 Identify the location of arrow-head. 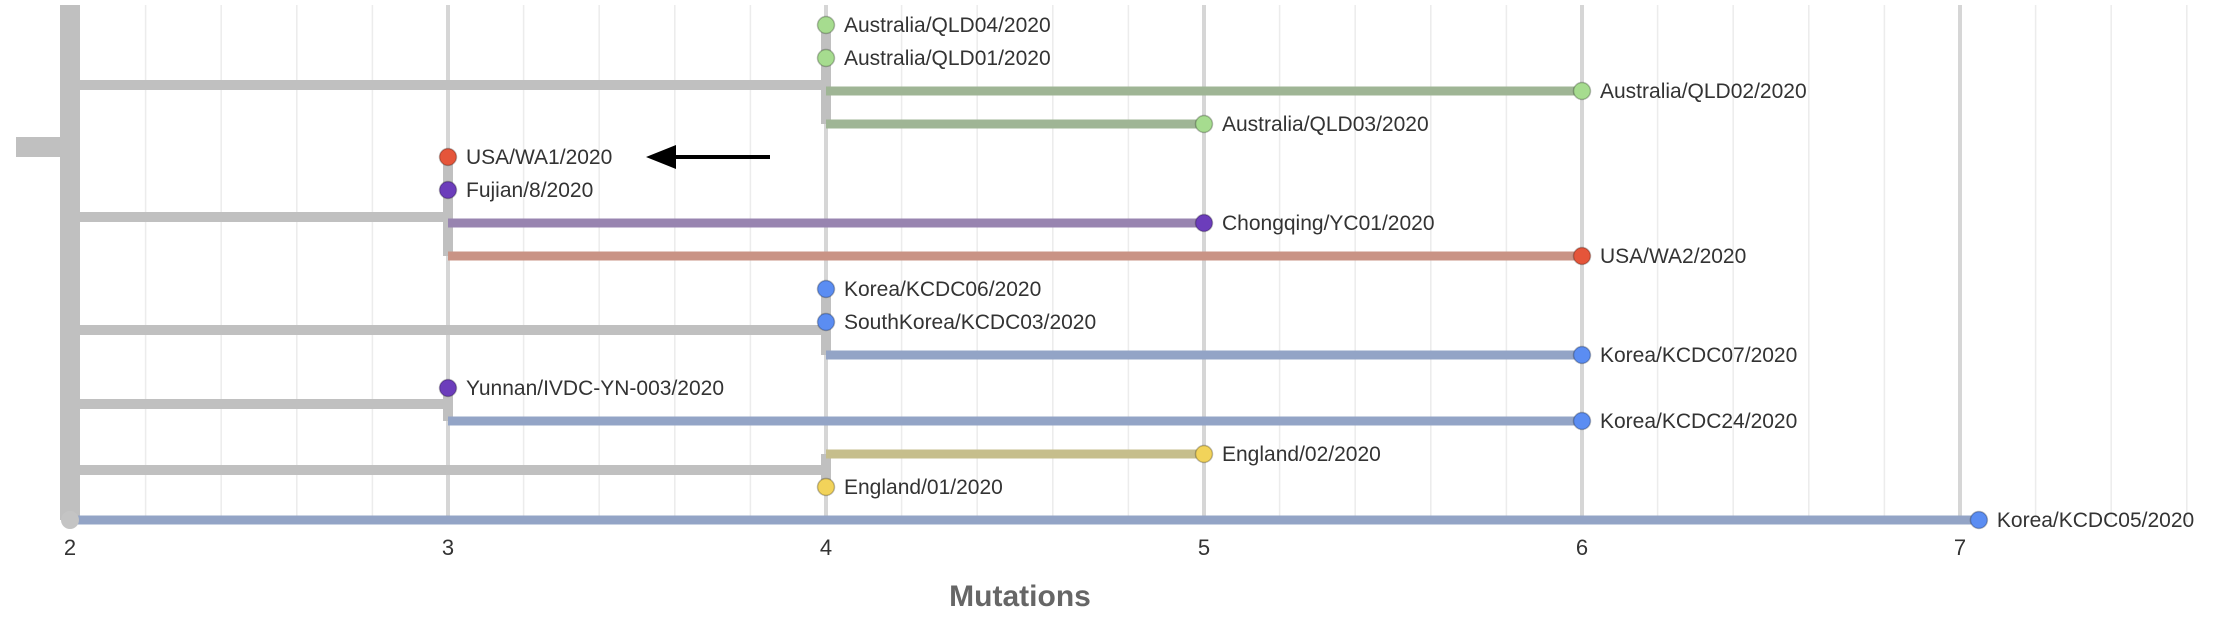
(661, 157).